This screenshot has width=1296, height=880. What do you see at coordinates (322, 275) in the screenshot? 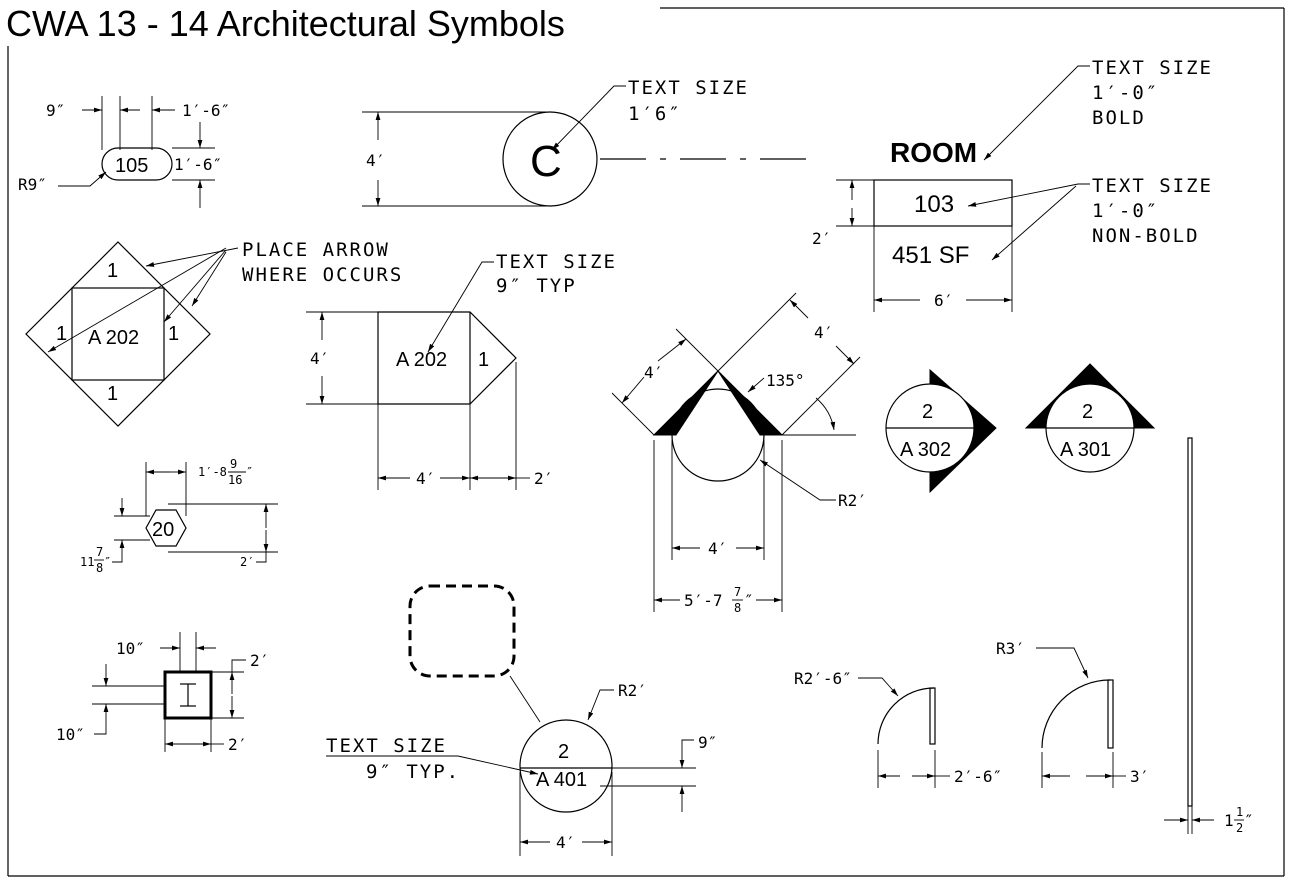
I see `int-elev-note-2: WHERE OCCURS` at bounding box center [322, 275].